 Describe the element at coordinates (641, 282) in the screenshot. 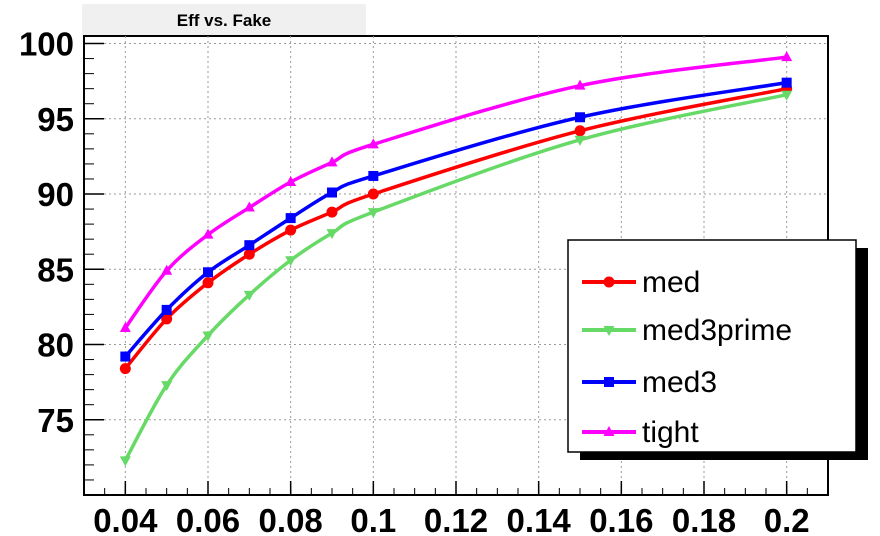

I see `legend-item-med: med` at that location.